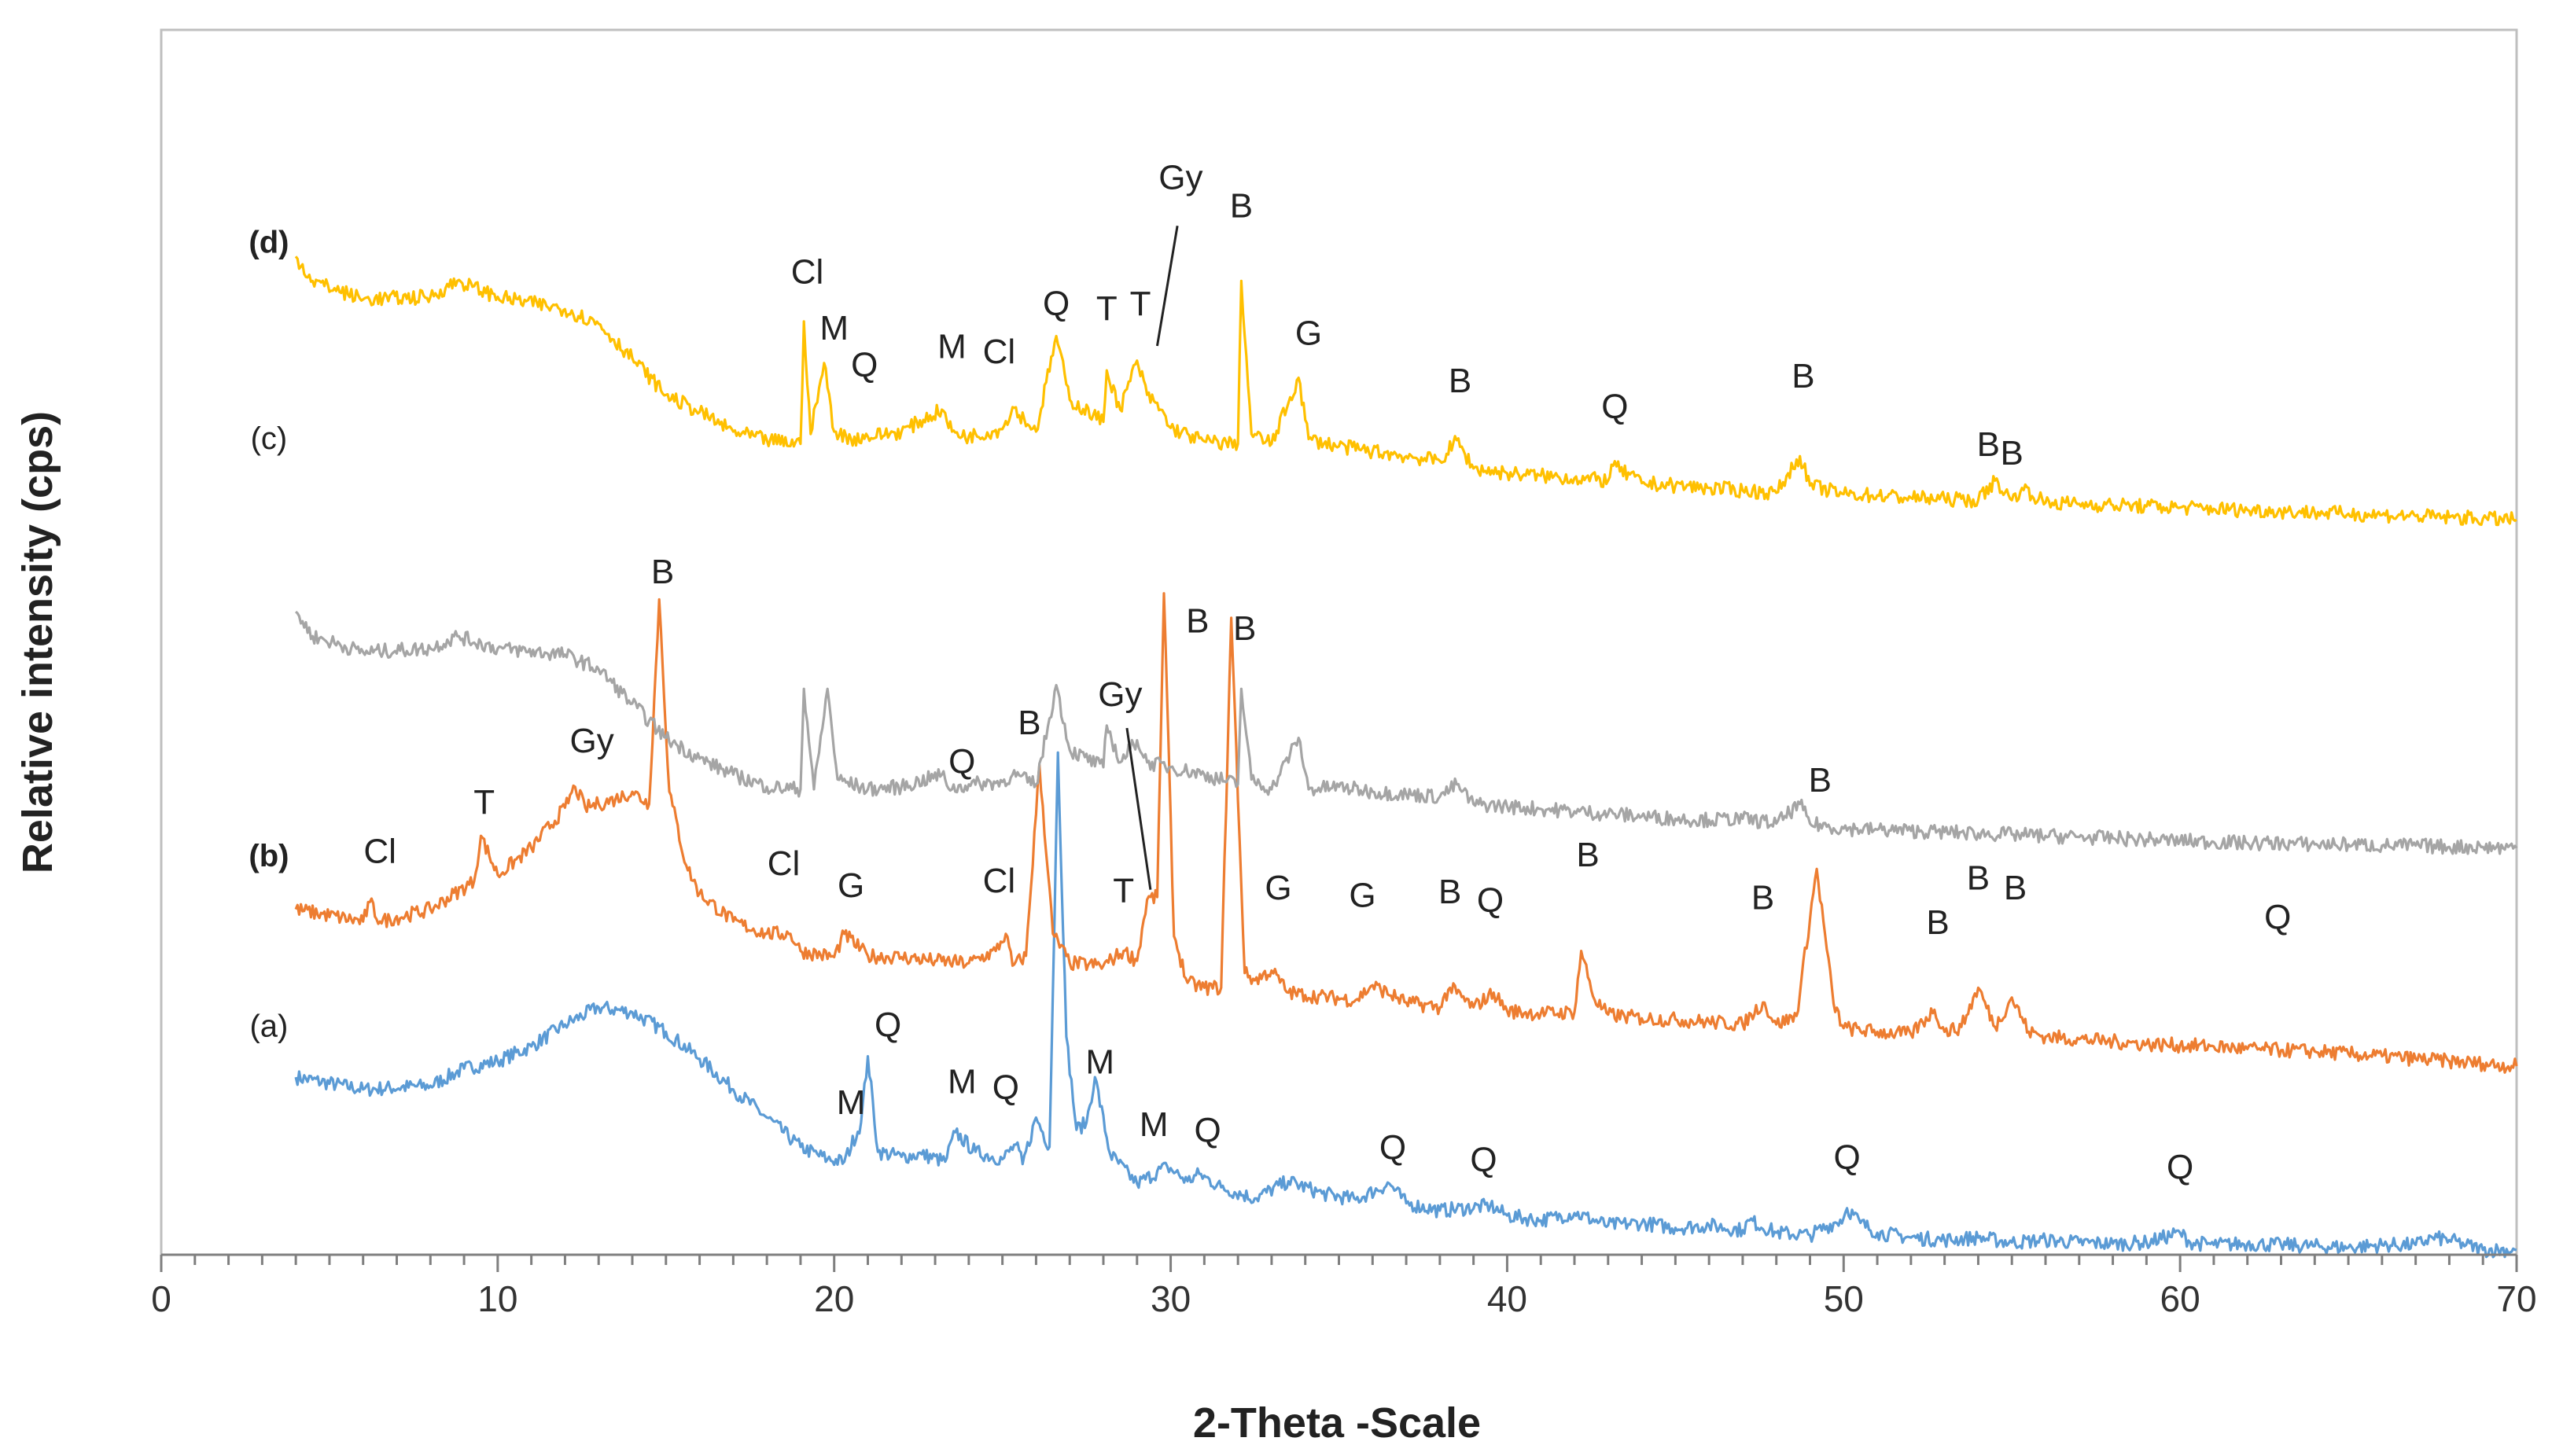  I want to click on x-tick-label: 0, so click(161, 1298).